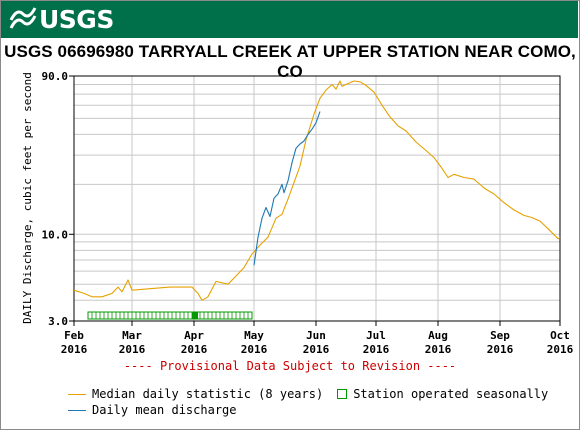 The image size is (580, 430). Describe the element at coordinates (77, 410) in the screenshot. I see `legend-daily-swatch` at that location.